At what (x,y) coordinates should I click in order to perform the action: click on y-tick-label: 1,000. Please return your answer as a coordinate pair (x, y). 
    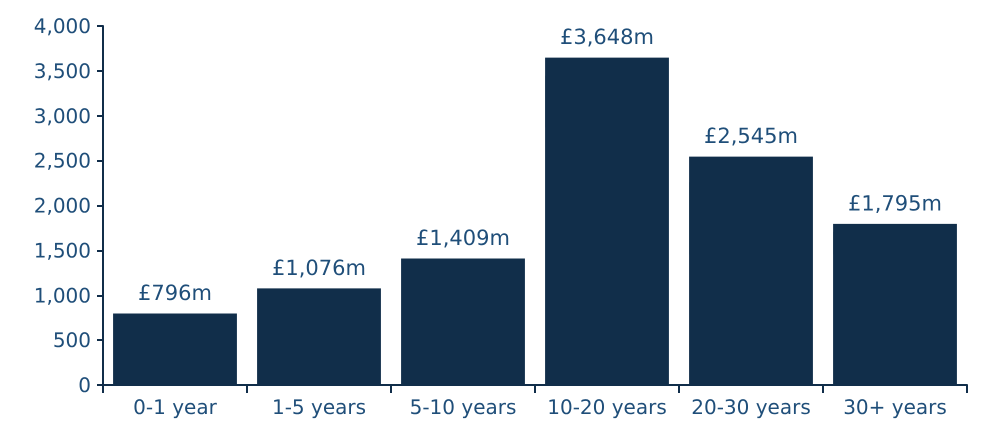
    Looking at the image, I should click on (62, 295).